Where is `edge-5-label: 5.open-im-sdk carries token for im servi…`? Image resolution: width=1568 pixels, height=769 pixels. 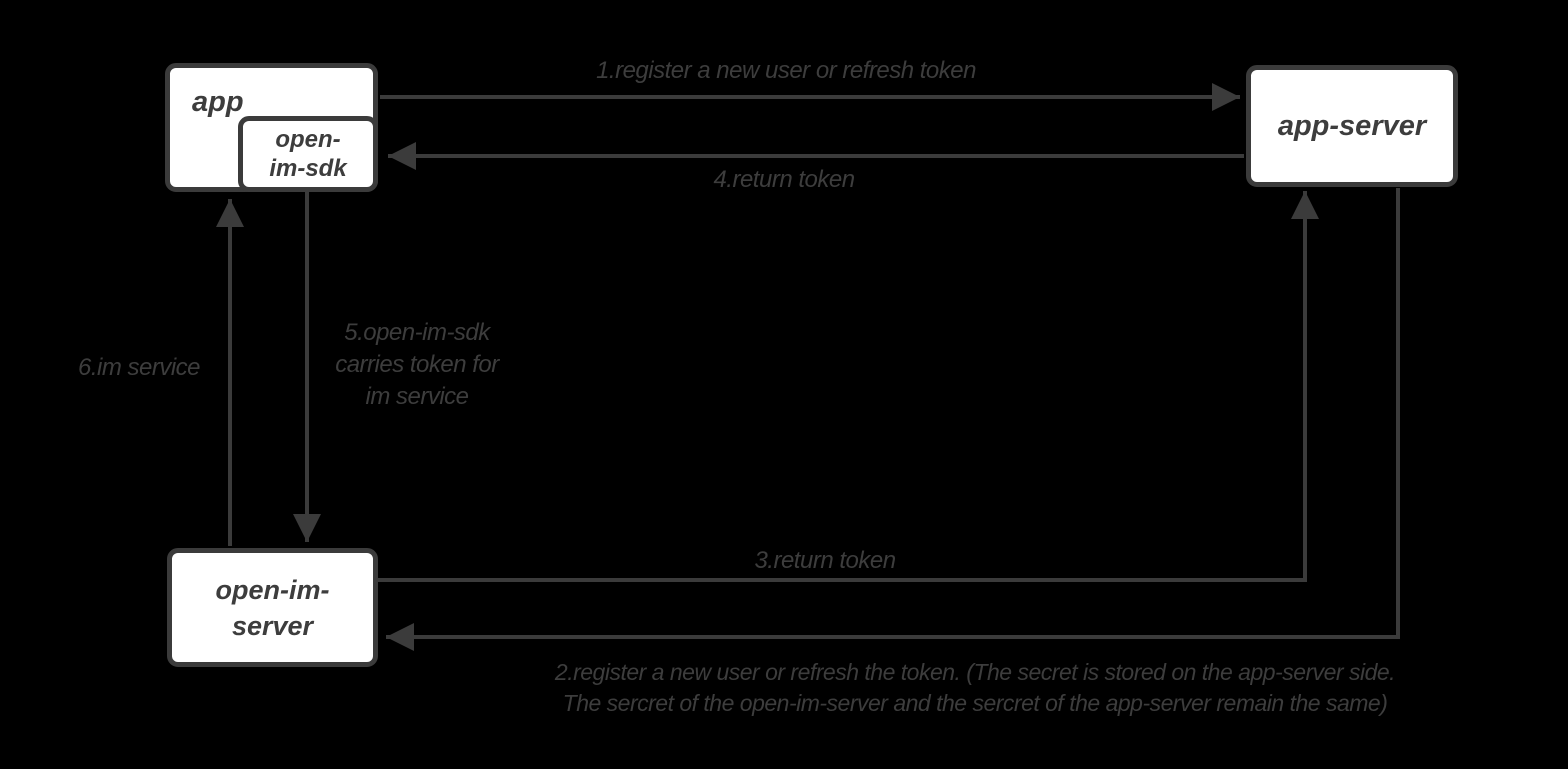 edge-5-label: 5.open-im-sdk carries token for im servi… is located at coordinates (417, 365).